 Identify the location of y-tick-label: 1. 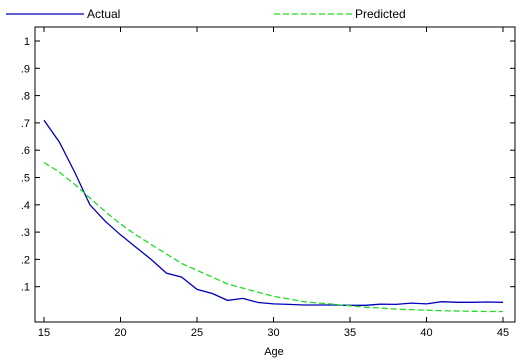
(27, 42).